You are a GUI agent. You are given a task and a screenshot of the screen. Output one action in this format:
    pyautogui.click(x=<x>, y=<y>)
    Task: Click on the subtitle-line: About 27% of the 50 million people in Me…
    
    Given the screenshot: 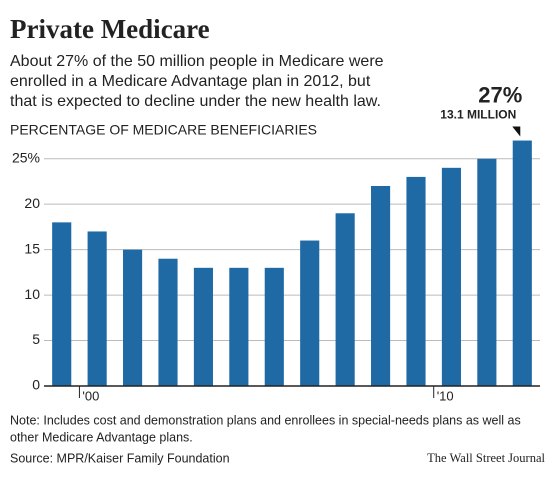 What is the action you would take?
    pyautogui.click(x=197, y=61)
    